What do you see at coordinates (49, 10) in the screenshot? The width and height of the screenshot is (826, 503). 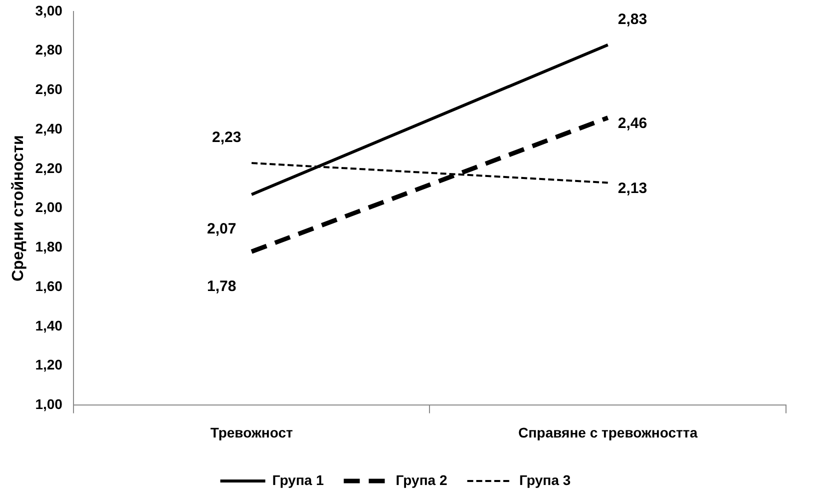 I see `y-tick-label: 3,00` at bounding box center [49, 10].